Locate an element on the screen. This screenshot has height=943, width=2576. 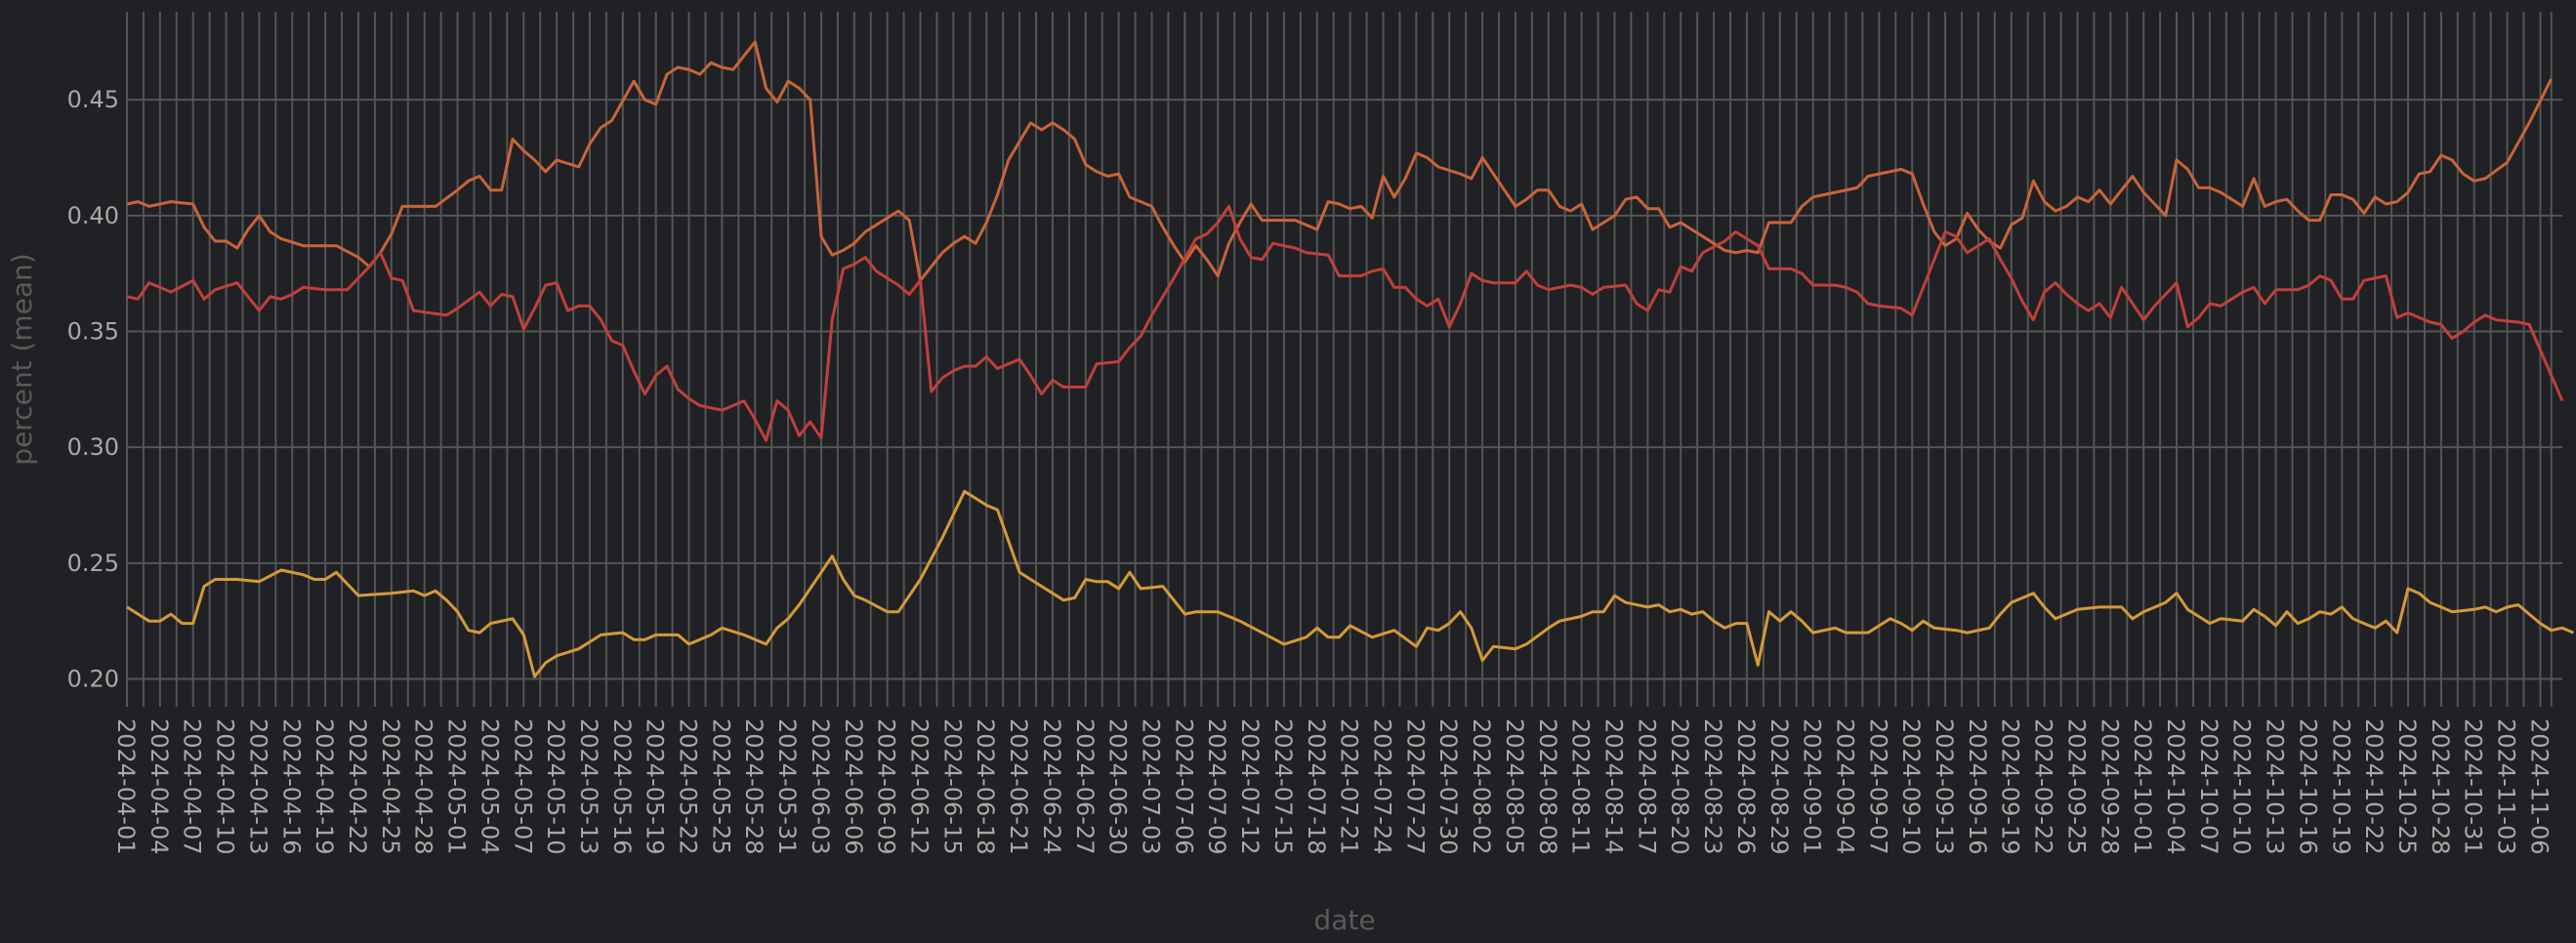
x-tick-label: 2024-04-25 is located at coordinates (390, 786).